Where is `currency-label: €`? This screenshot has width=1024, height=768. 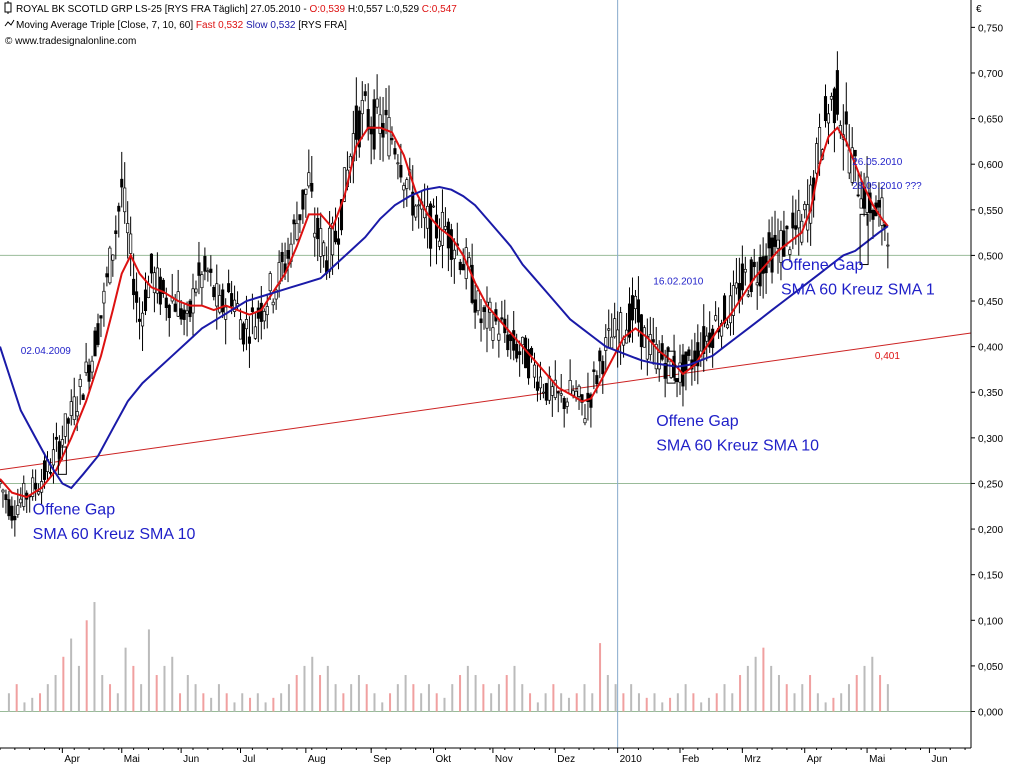
currency-label: € is located at coordinates (979, 9).